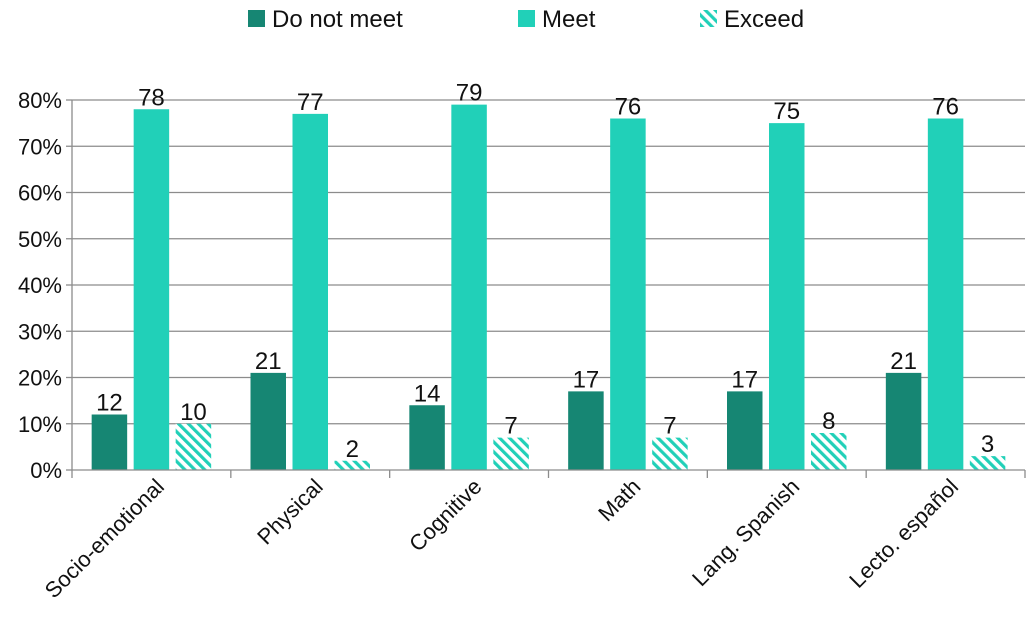 The height and width of the screenshot is (639, 1029). Describe the element at coordinates (40, 378) in the screenshot. I see `y-tick-label: 20%` at that location.